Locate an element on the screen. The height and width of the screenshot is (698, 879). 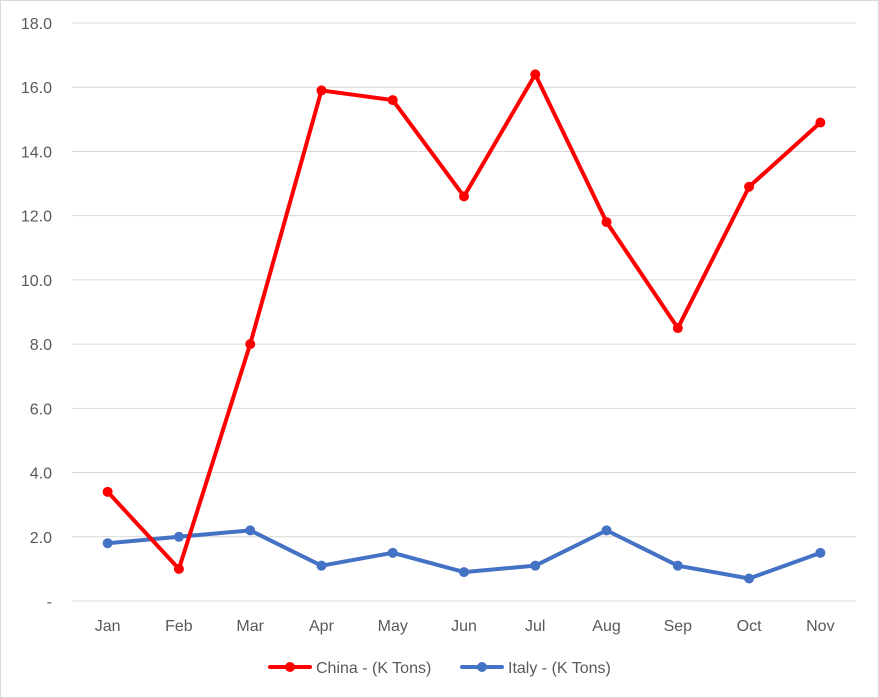
legend: China - (K Tons) Italy - (K Tons) is located at coordinates (439, 668).